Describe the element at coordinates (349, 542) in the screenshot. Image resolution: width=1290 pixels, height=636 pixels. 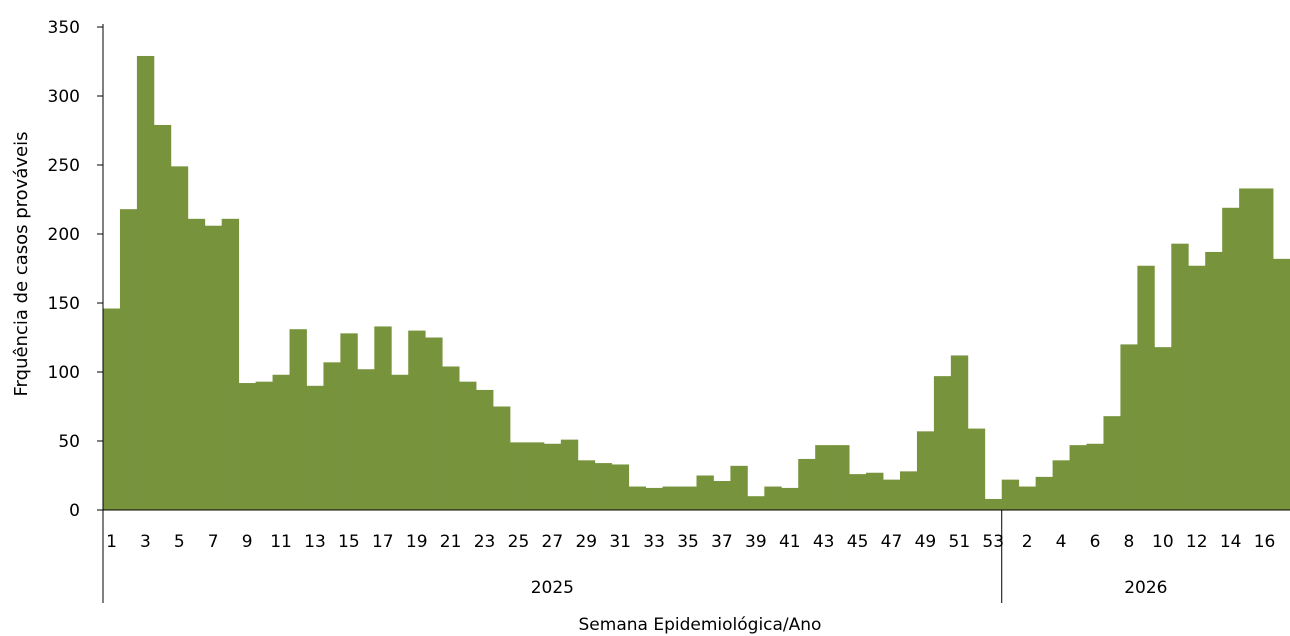
I see `x-tick-label: 15` at that location.